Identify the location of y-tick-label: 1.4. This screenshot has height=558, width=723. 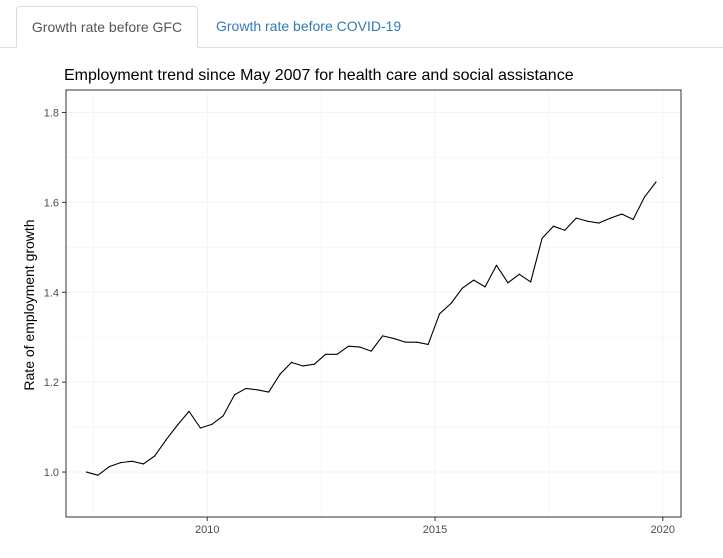
(51, 293).